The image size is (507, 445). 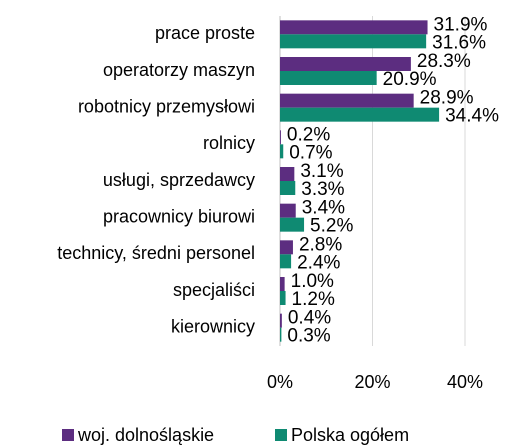 What do you see at coordinates (410, 79) in the screenshot?
I see `data-label: 20.9%` at bounding box center [410, 79].